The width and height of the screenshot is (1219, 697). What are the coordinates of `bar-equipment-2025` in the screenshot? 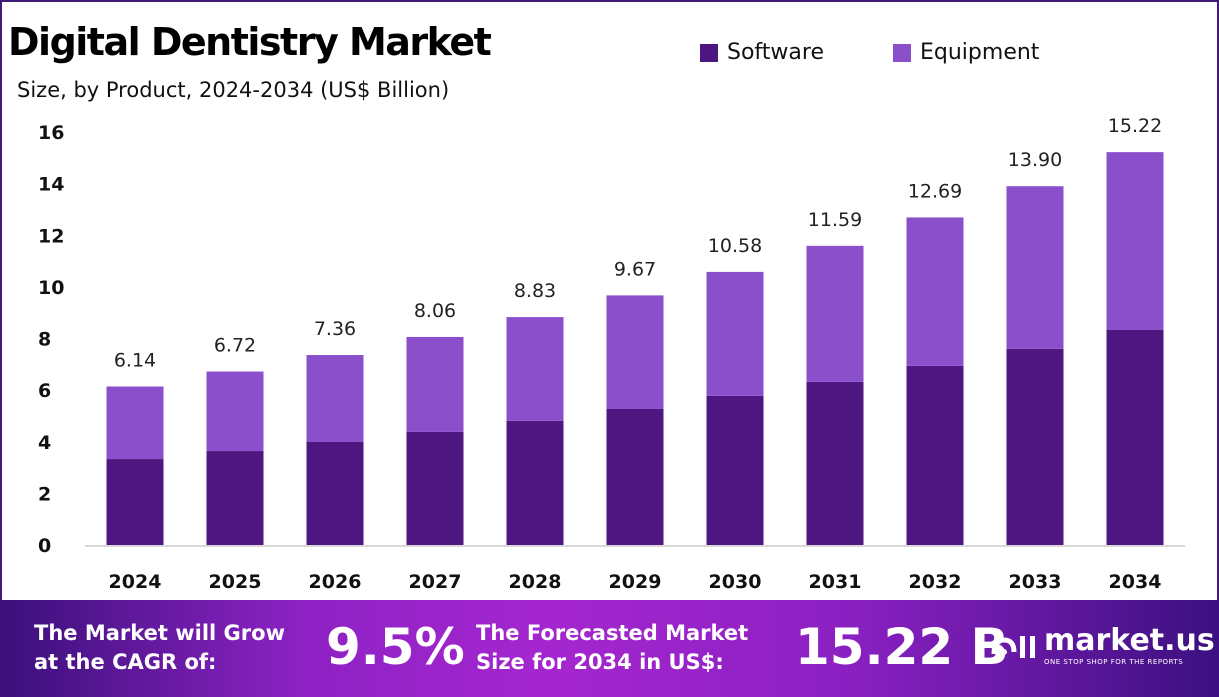 It's located at (235, 411).